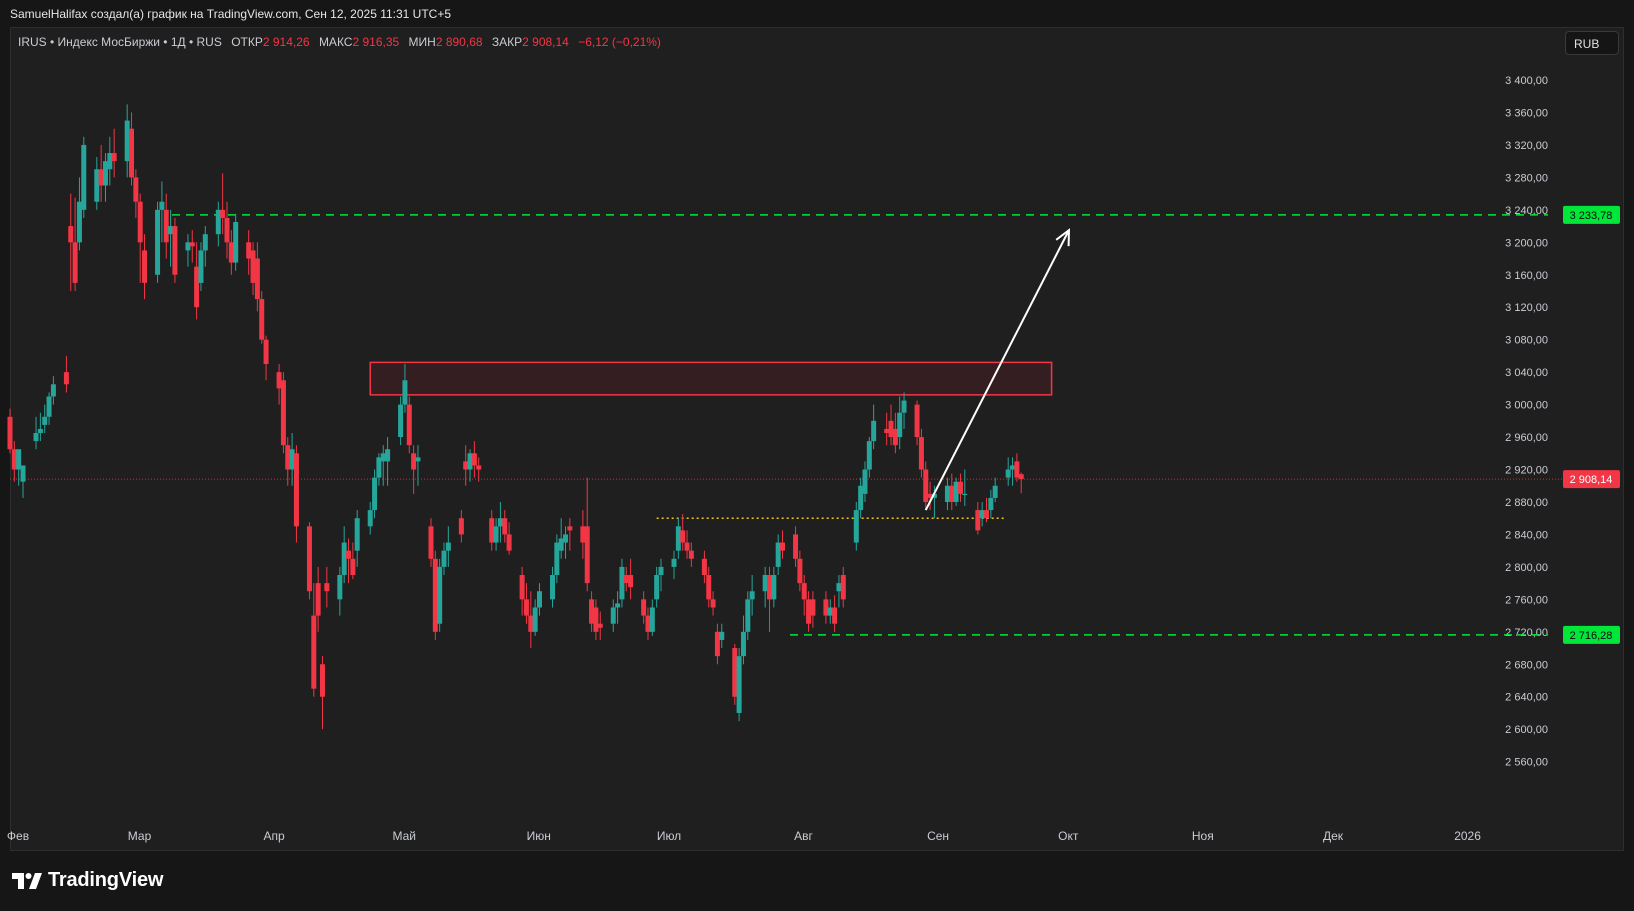  What do you see at coordinates (87, 880) in the screenshot?
I see `tradingview-logo: TradingView` at bounding box center [87, 880].